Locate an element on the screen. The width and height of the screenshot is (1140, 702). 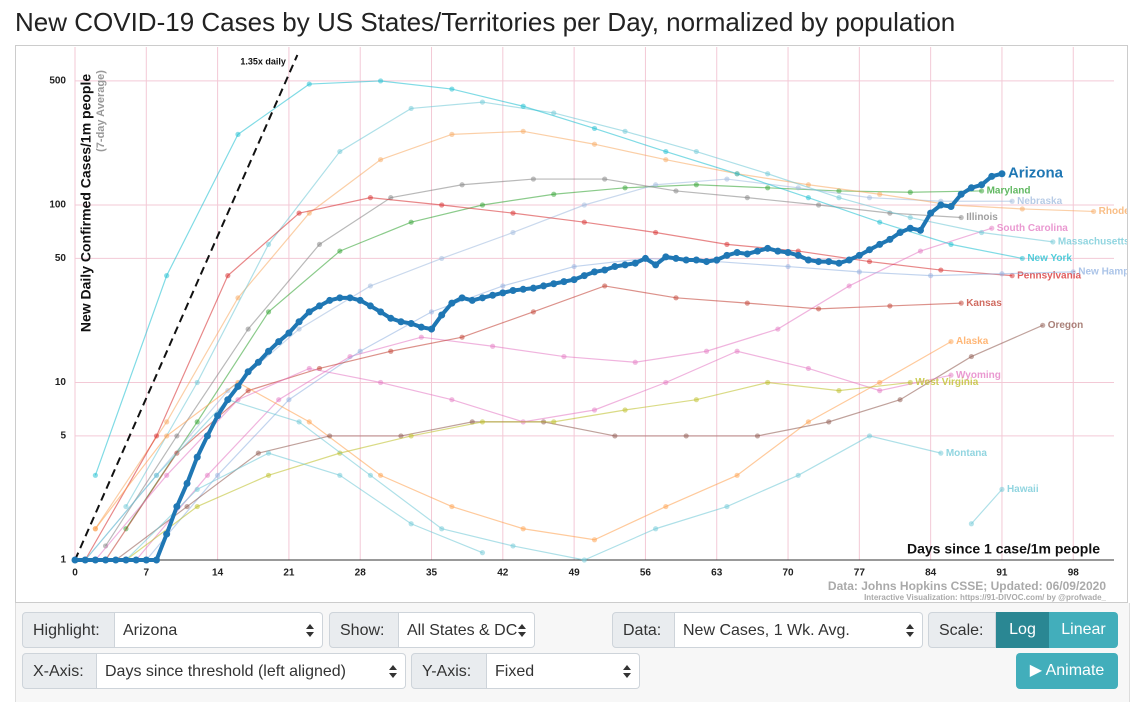
animate-button: ▶ Animate is located at coordinates (1067, 671).